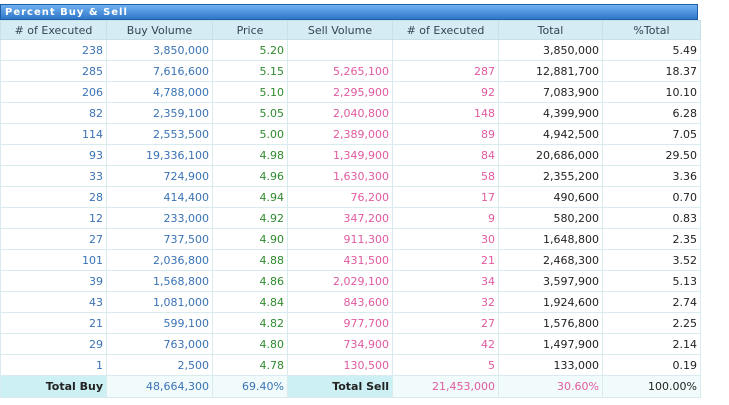 The height and width of the screenshot is (405, 729). I want to click on pct-total-cell: 3.36, so click(651, 176).